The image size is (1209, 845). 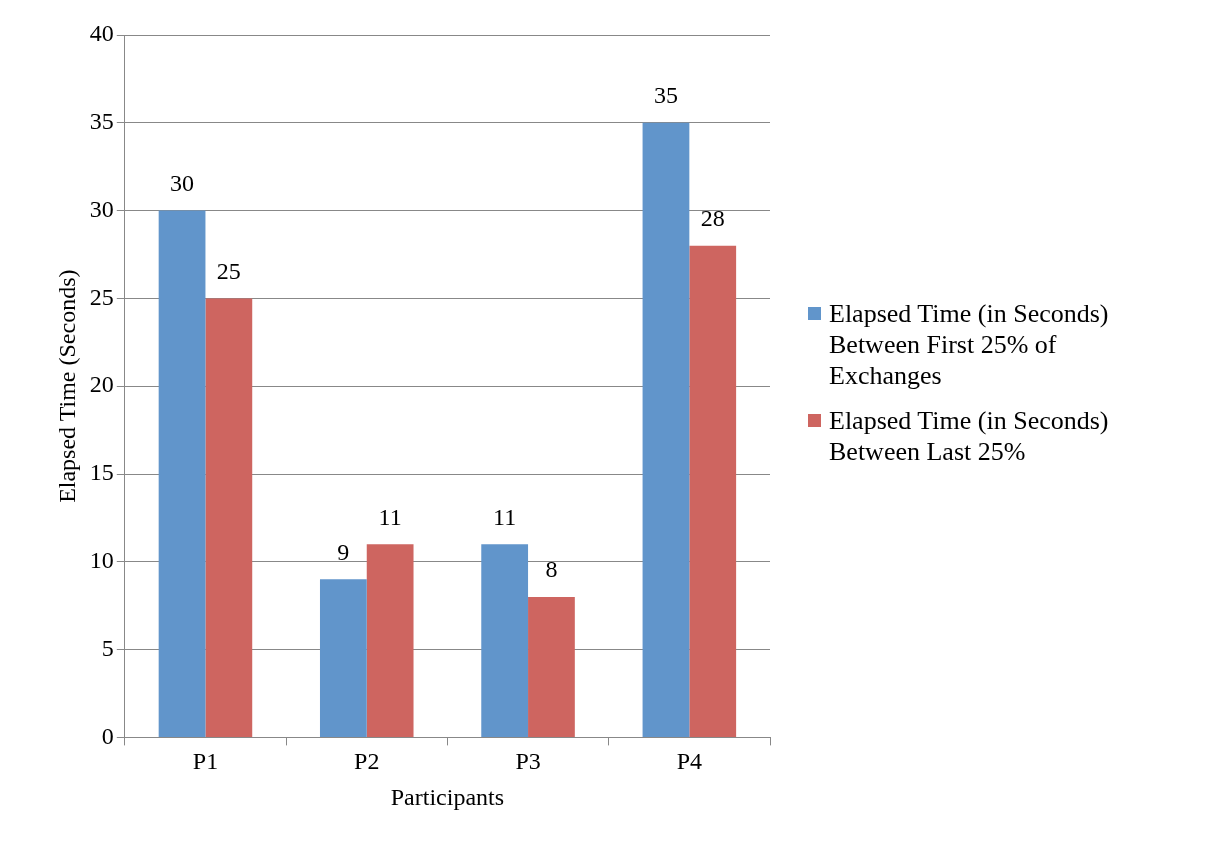 What do you see at coordinates (66, 386) in the screenshot?
I see `y-axis-title: Elapsed Time (Seconds)` at bounding box center [66, 386].